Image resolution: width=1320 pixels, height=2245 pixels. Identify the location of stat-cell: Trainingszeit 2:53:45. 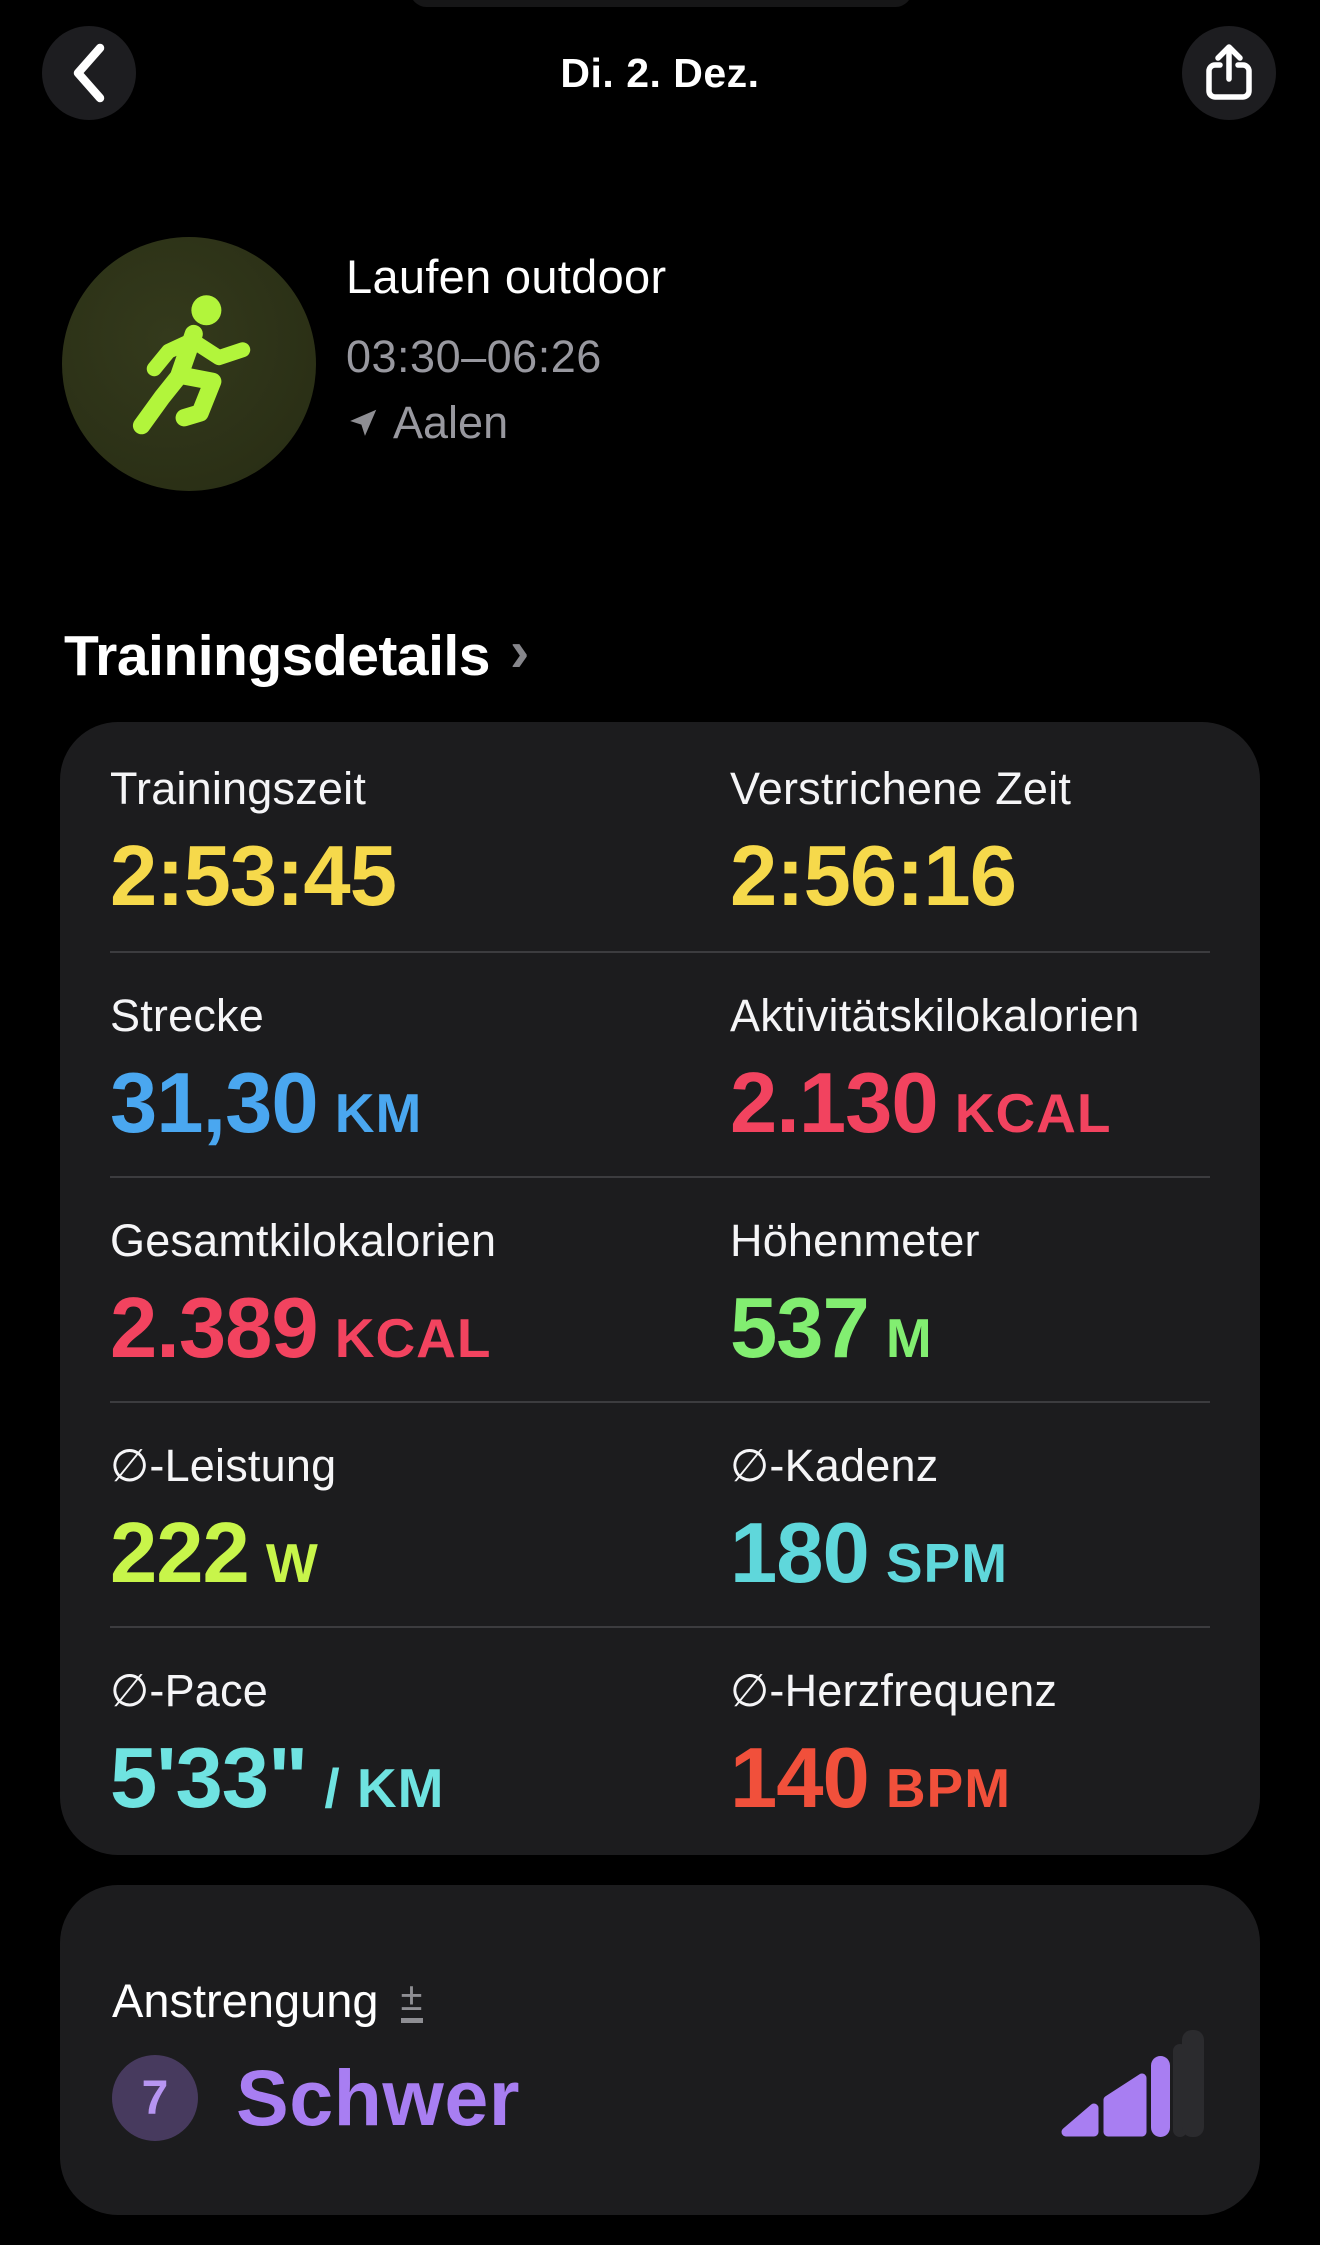
(420, 838).